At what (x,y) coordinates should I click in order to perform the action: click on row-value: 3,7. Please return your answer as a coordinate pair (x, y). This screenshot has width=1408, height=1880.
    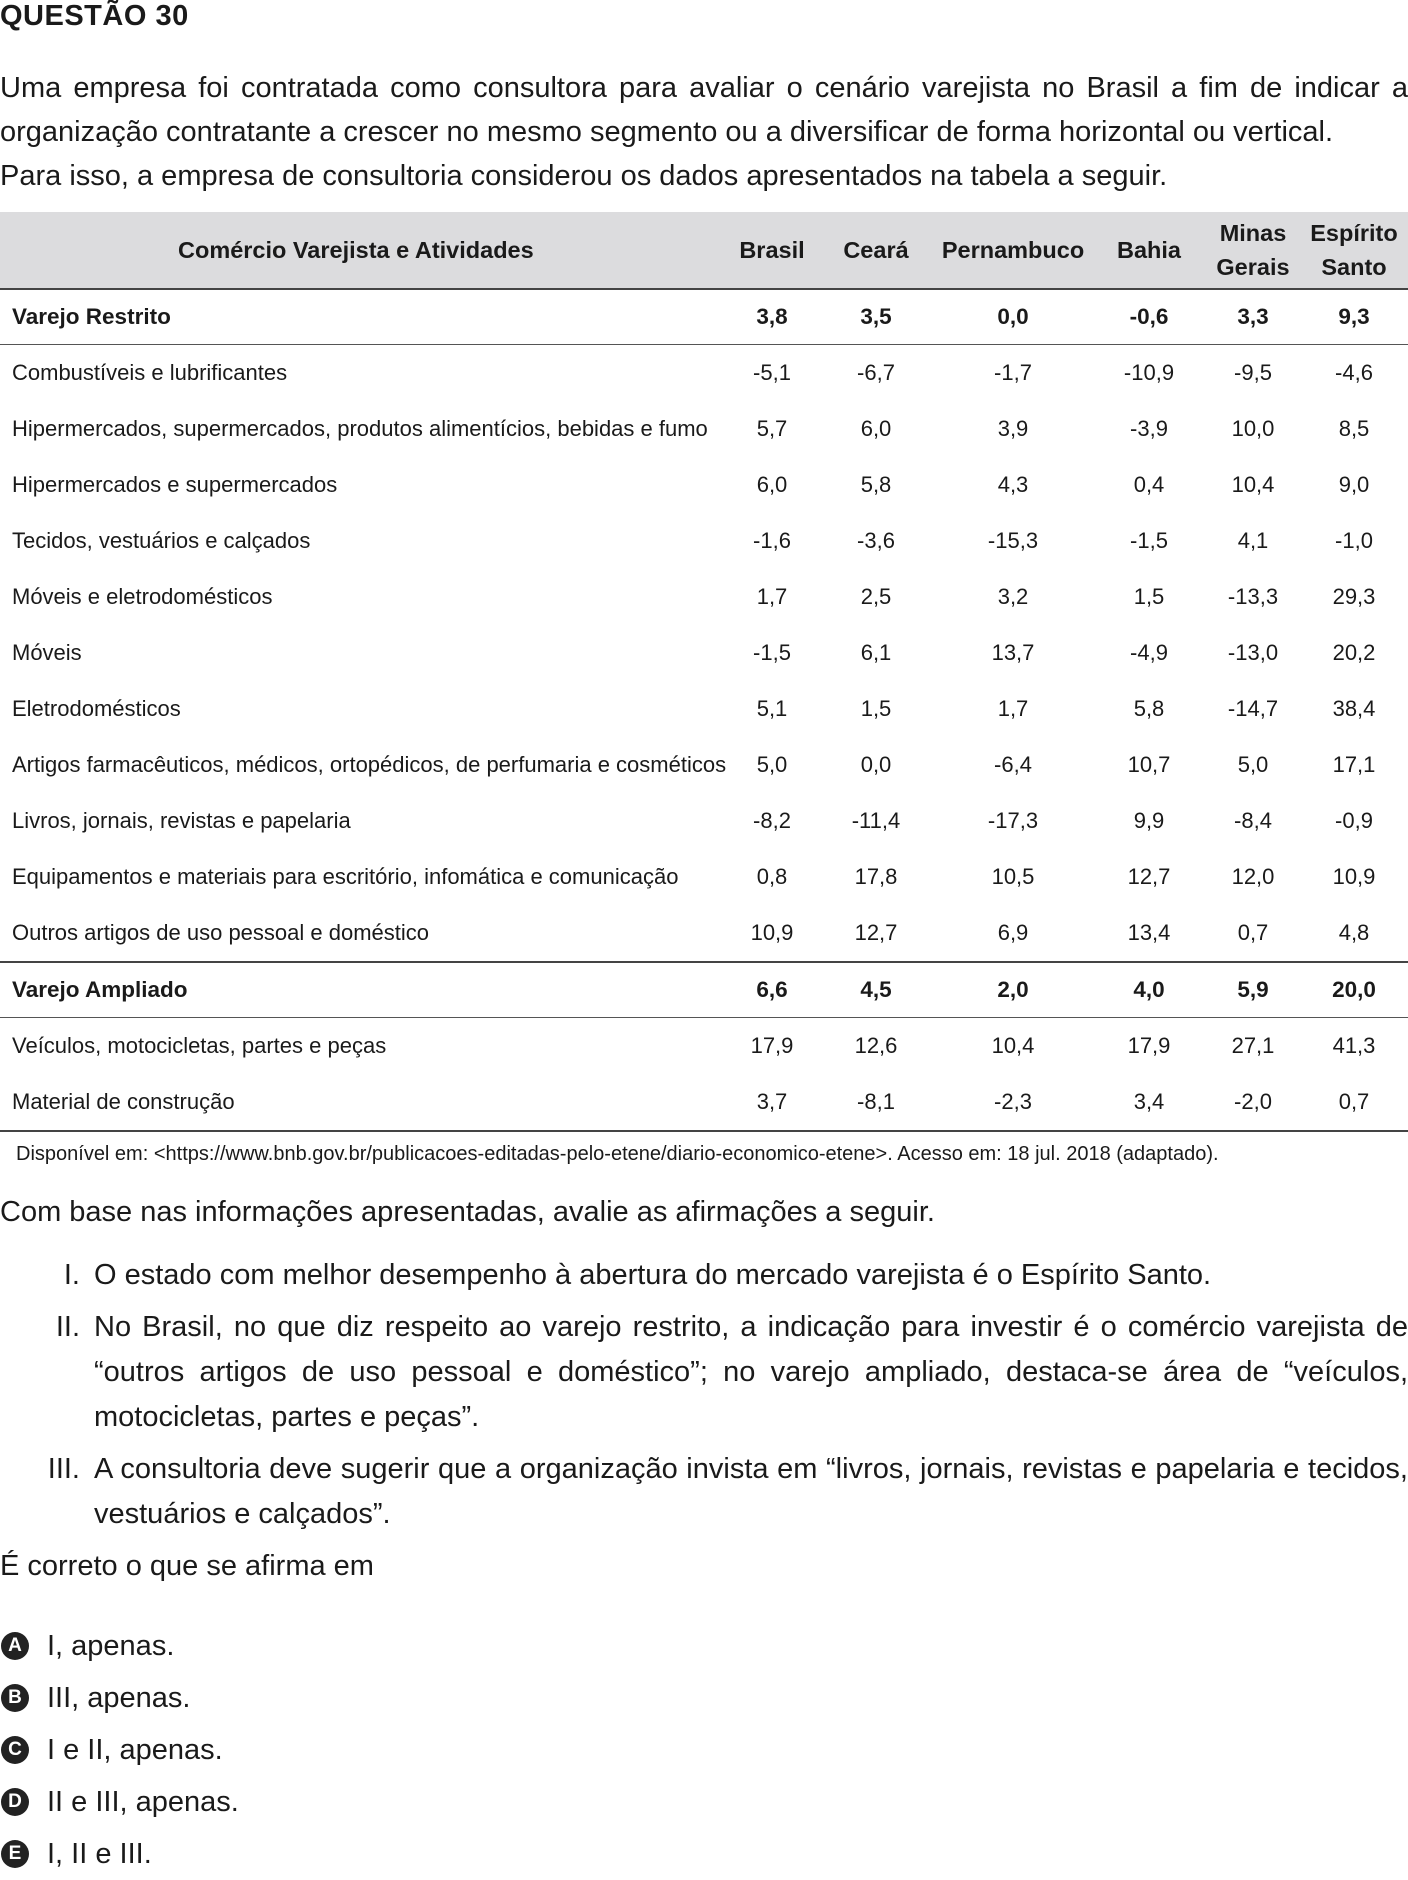
    Looking at the image, I should click on (772, 1103).